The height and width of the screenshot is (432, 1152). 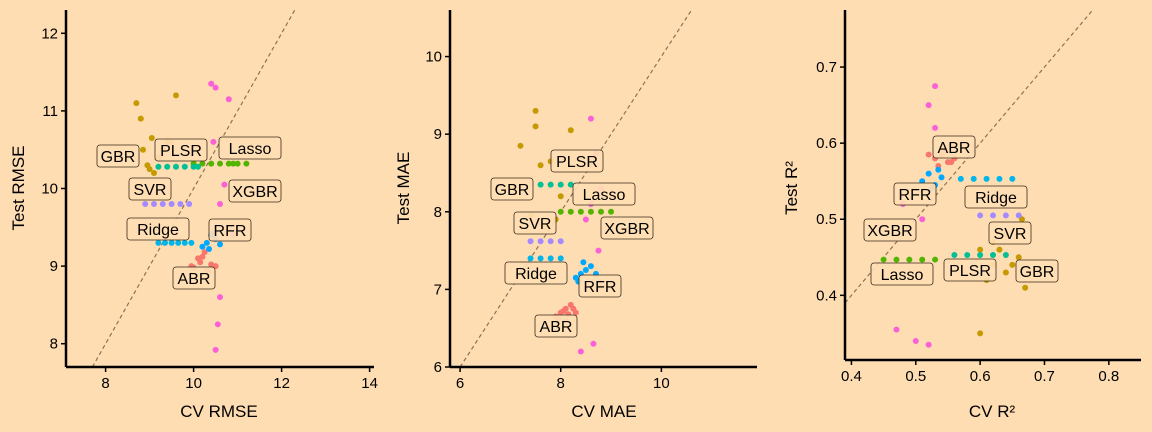 I want to click on x-tick-label: 10, so click(x=193, y=383).